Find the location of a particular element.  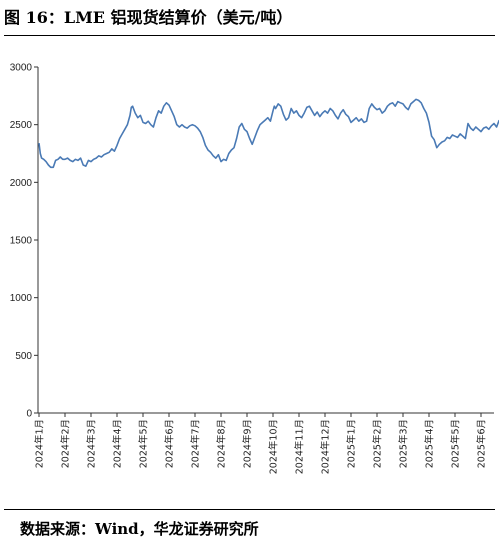

y-tick-label: 1500 is located at coordinates (21, 241).